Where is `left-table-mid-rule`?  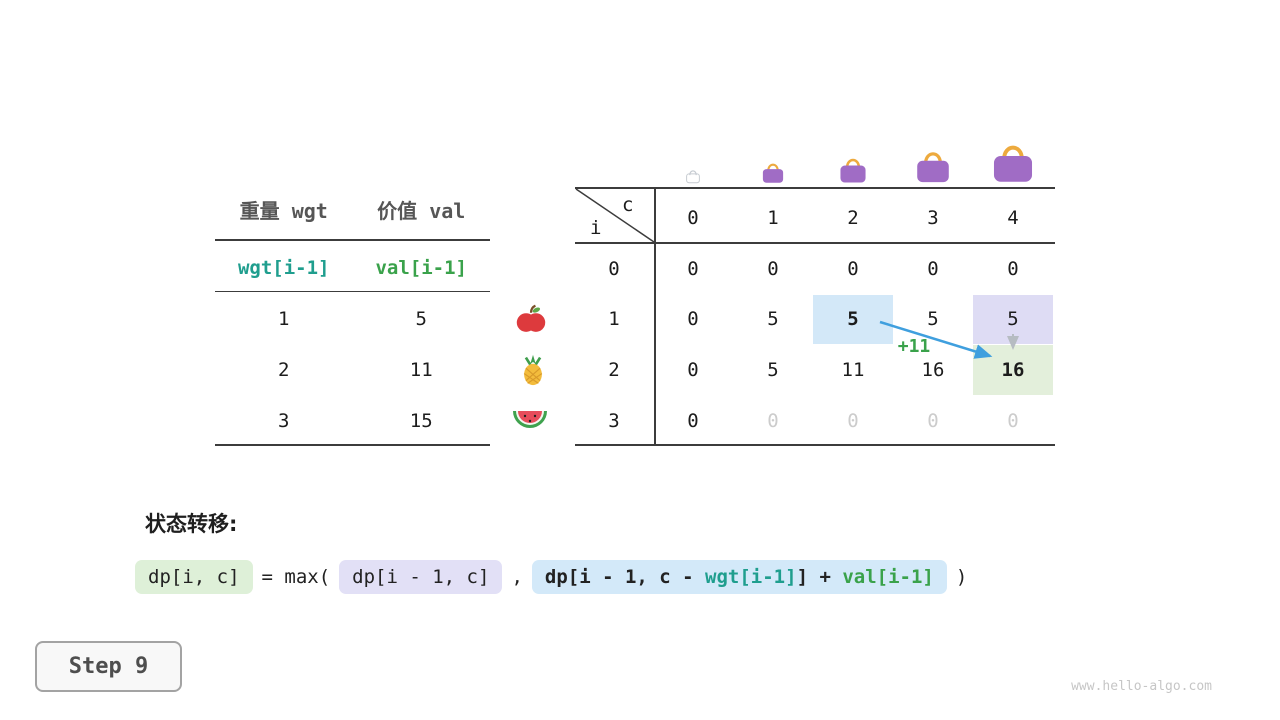 left-table-mid-rule is located at coordinates (352, 291).